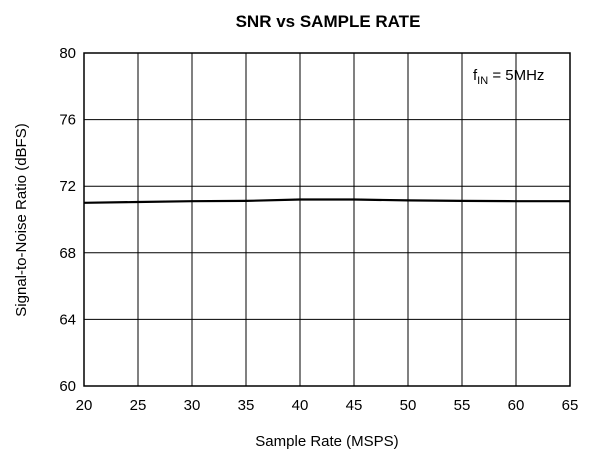 The image size is (593, 455). Describe the element at coordinates (328, 21) in the screenshot. I see `chart-title: SNR vs SAMPLE RATE` at that location.